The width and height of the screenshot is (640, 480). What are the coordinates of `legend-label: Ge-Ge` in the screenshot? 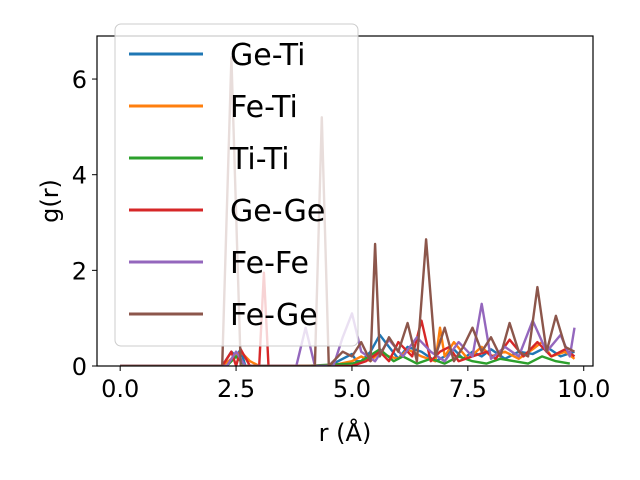 It's located at (277, 211).